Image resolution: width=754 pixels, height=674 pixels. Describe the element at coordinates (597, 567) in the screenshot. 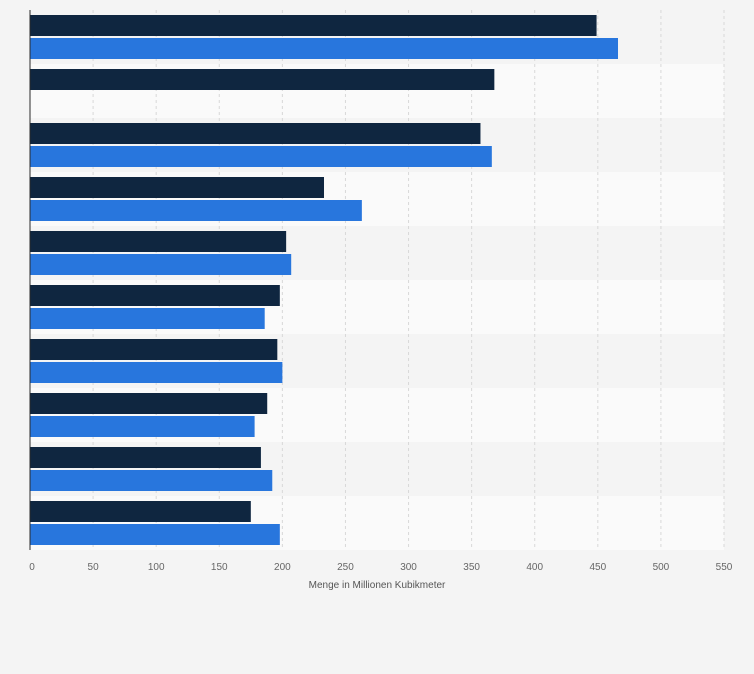

I see `tick-label: 450` at that location.